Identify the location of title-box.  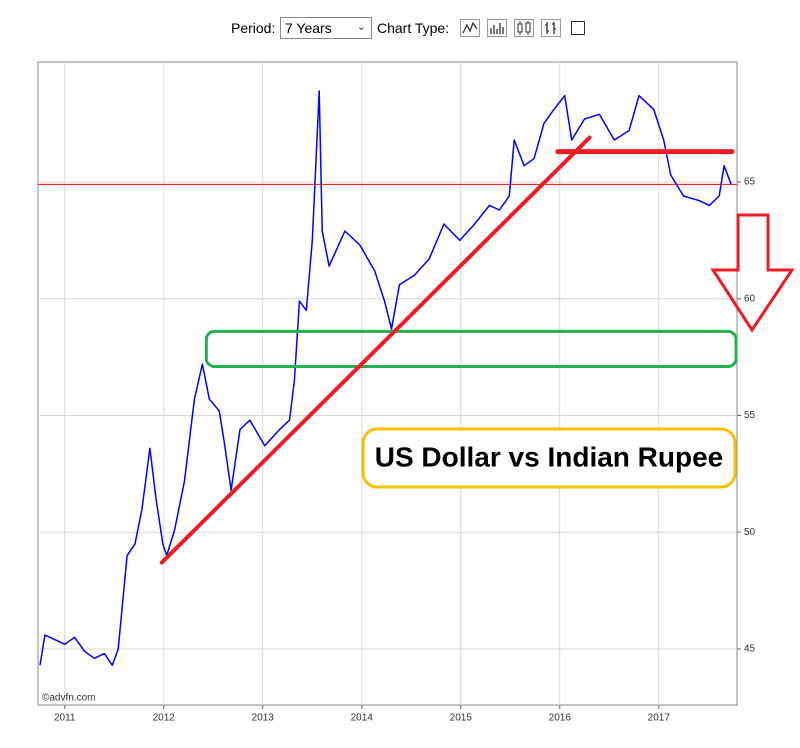
(549, 458).